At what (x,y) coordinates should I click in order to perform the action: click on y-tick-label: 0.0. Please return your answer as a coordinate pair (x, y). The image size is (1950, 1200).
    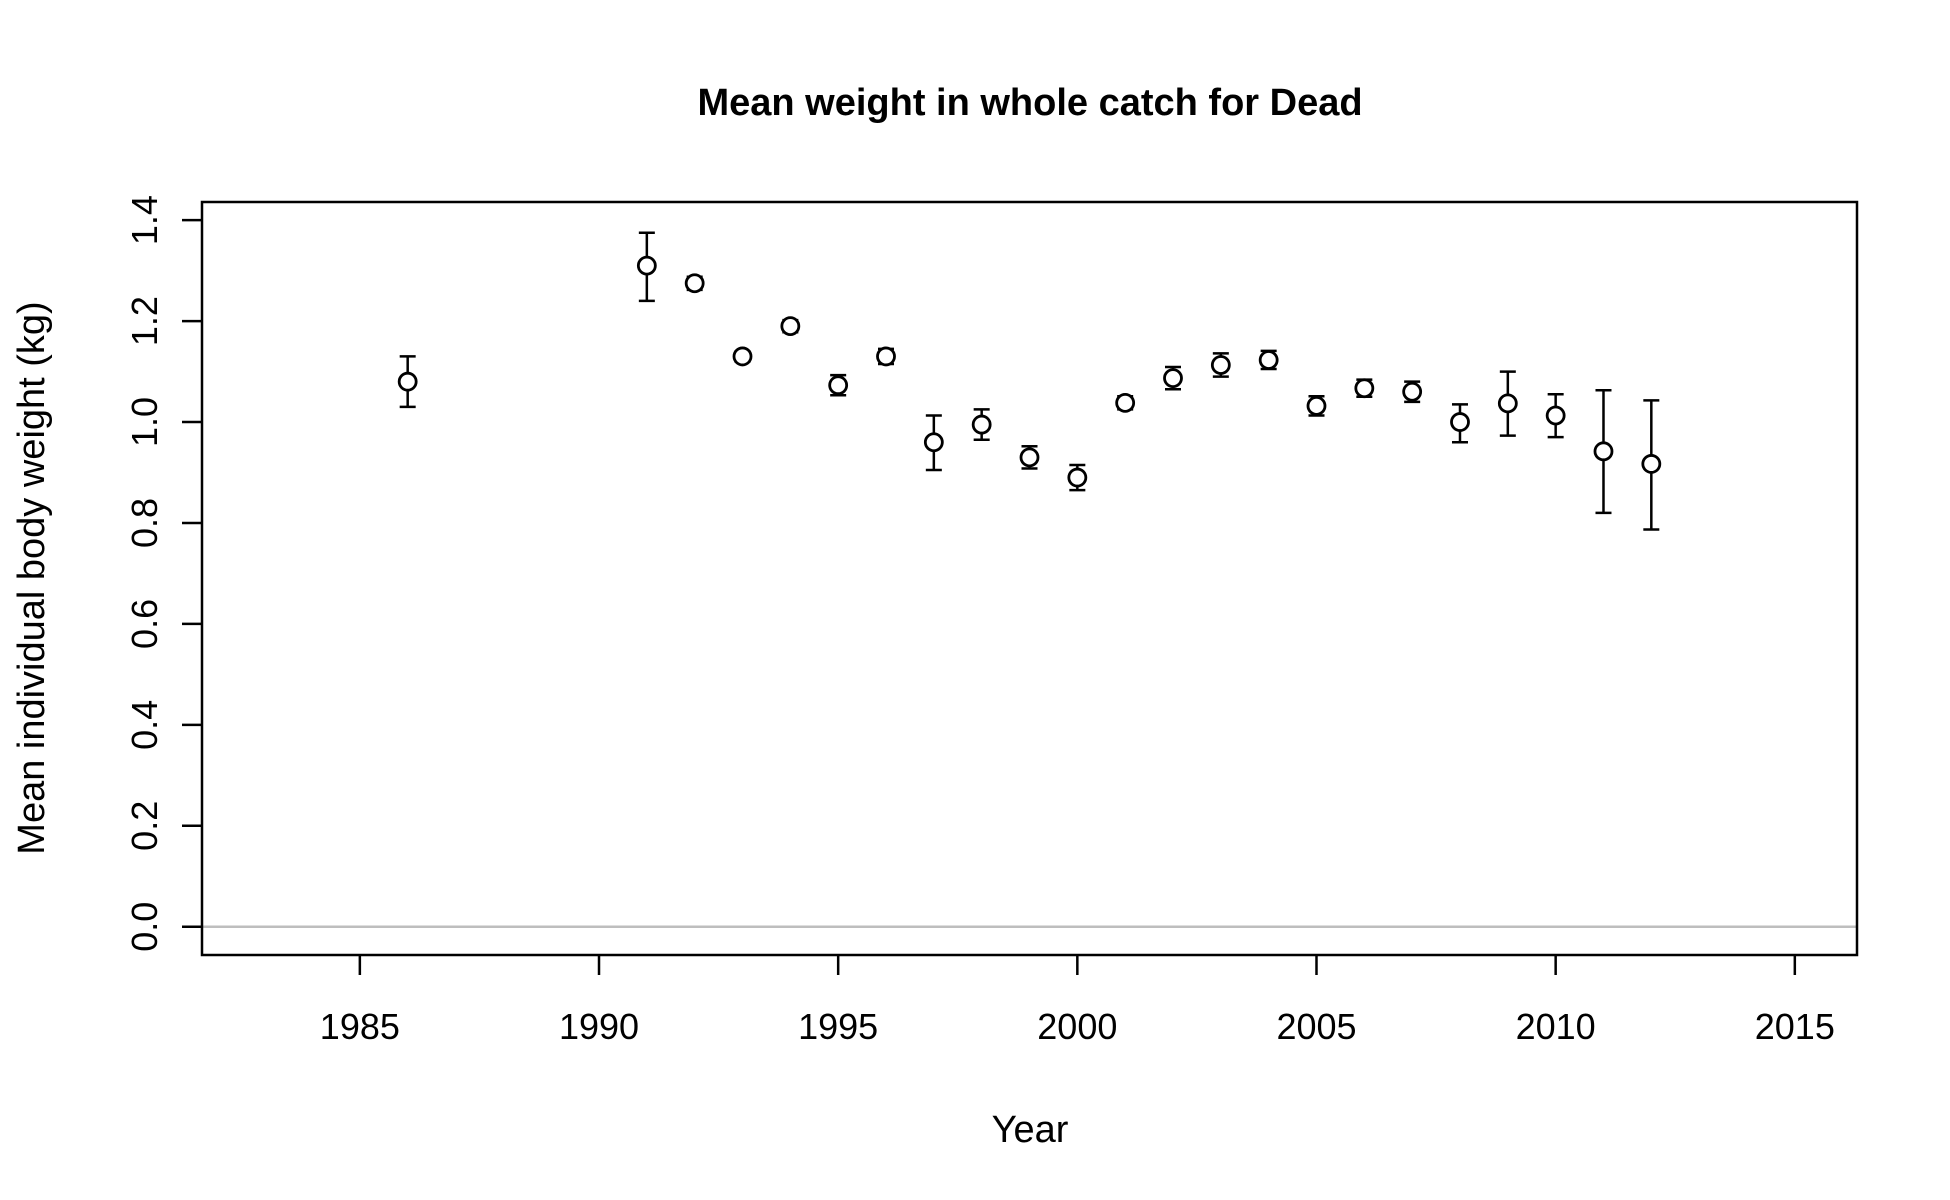
    Looking at the image, I should click on (144, 927).